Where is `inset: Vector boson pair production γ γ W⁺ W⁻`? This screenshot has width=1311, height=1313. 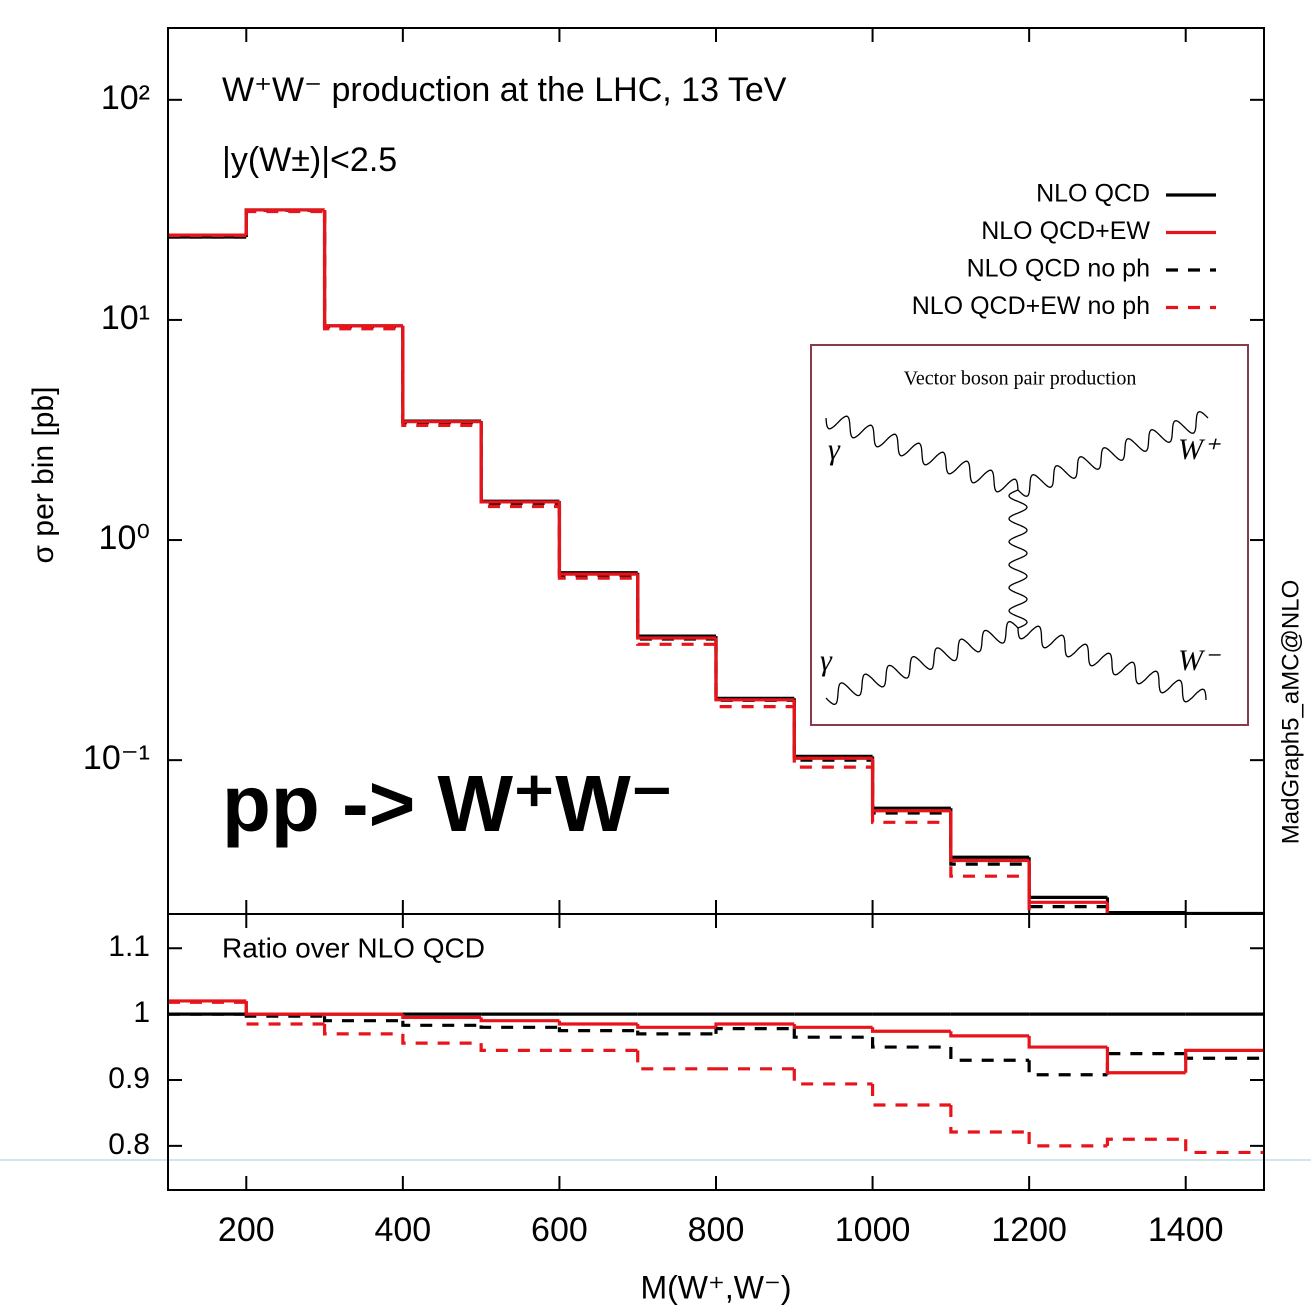 inset: Vector boson pair production γ γ W⁺ W⁻ is located at coordinates (1029, 535).